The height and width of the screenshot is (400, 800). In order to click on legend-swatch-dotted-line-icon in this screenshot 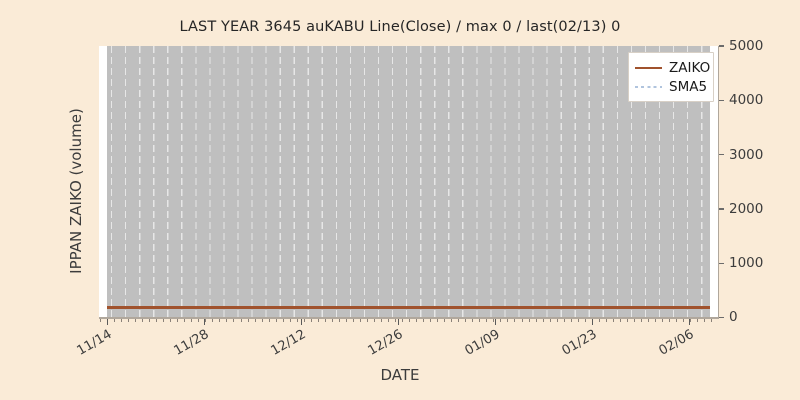, I will do `click(648, 87)`.